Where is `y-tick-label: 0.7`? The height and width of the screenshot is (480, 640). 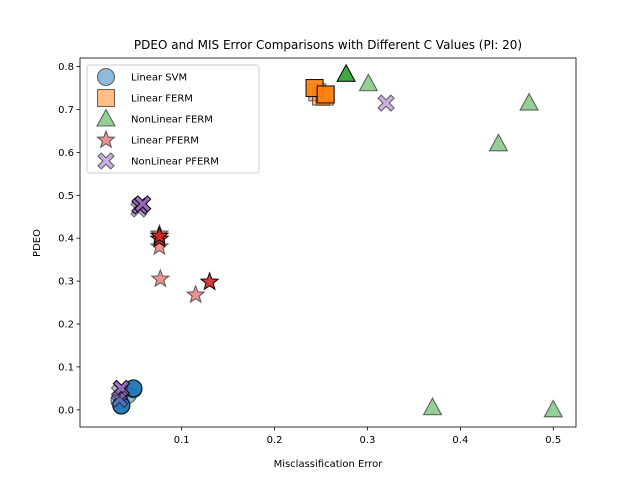 y-tick-label: 0.7 is located at coordinates (66, 110).